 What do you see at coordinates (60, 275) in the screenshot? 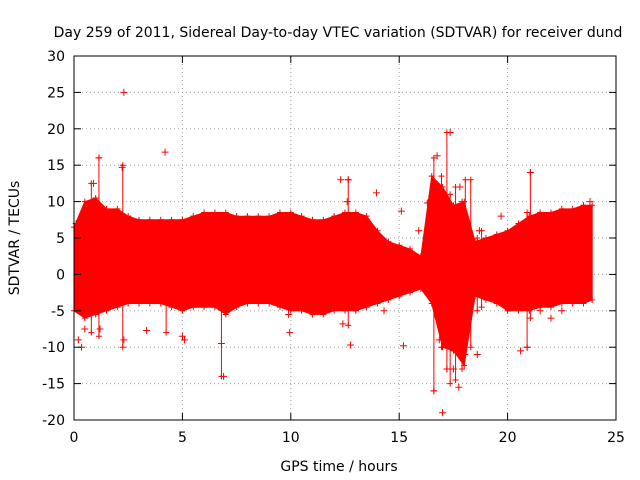
I see `y-tick-label: 0` at bounding box center [60, 275].